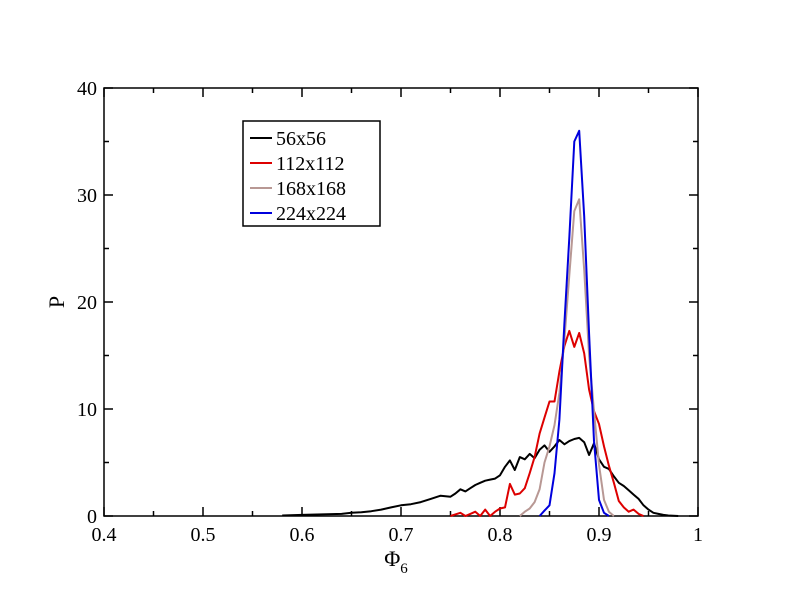 This screenshot has width=792, height=607. What do you see at coordinates (480, 476) in the screenshot?
I see `series-line-56x56` at bounding box center [480, 476].